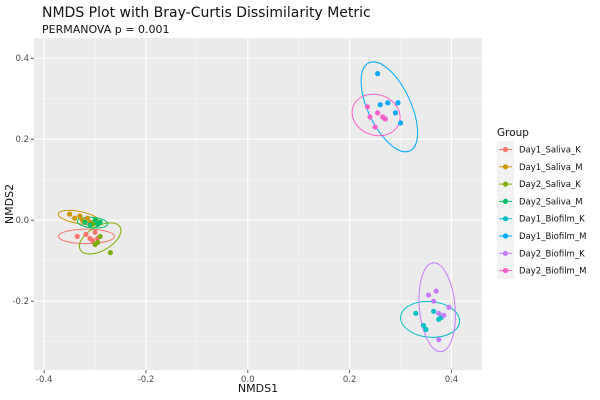 Image resolution: width=600 pixels, height=400 pixels. Describe the element at coordinates (505, 167) in the screenshot. I see `legend-point-Day1_Saliva_M` at that location.